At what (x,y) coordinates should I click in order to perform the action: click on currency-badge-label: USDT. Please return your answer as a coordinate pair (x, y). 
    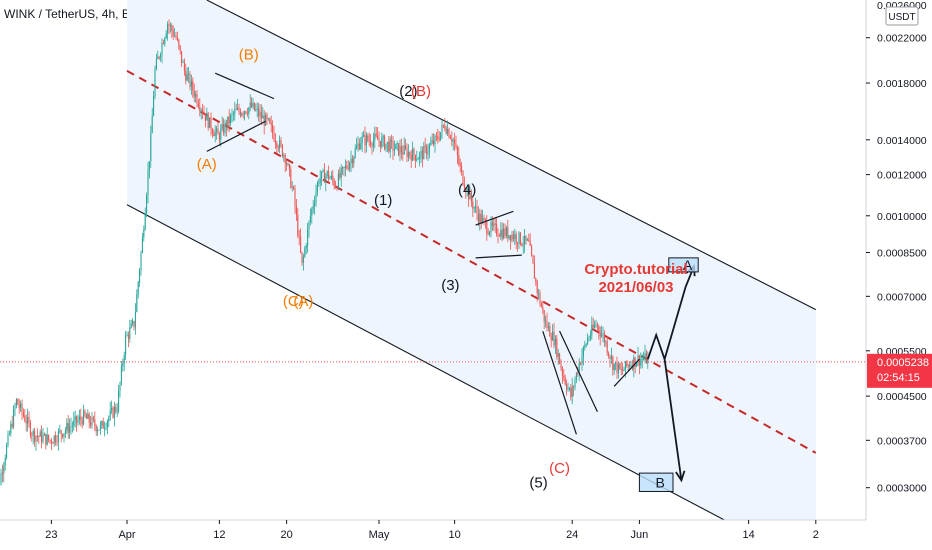
    Looking at the image, I should click on (901, 17).